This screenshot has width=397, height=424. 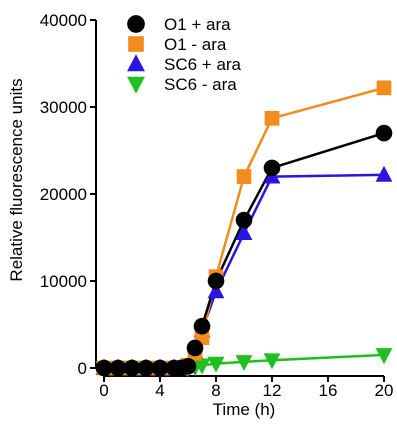 What do you see at coordinates (203, 64) in the screenshot?
I see `legend-label-3: SC6 + ara` at bounding box center [203, 64].